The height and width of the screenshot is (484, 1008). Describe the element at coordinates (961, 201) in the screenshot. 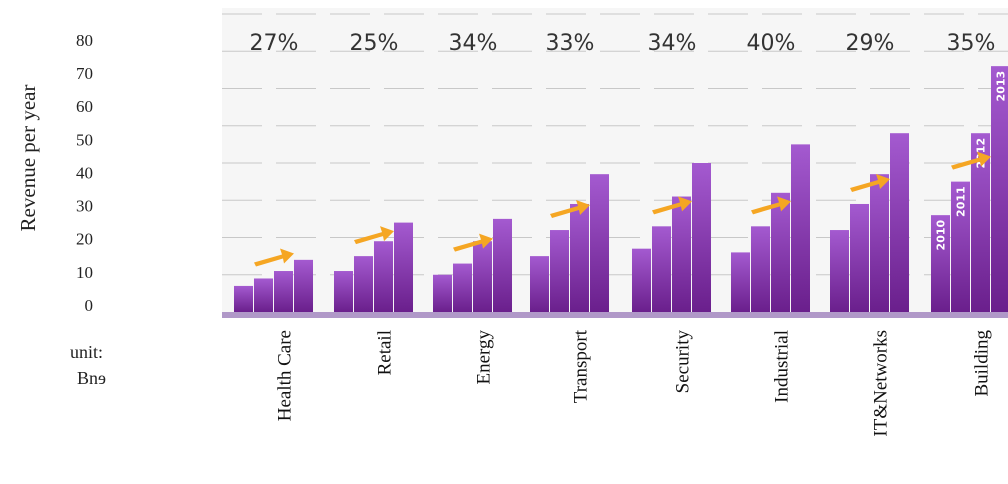

I see `year-label: 2011` at that location.